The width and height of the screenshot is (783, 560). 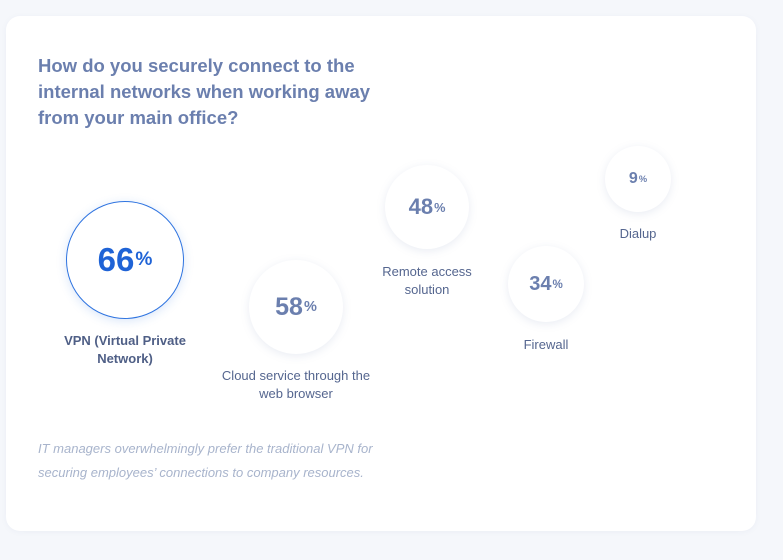 I want to click on value-remote-access-solution: 48, so click(x=421, y=206).